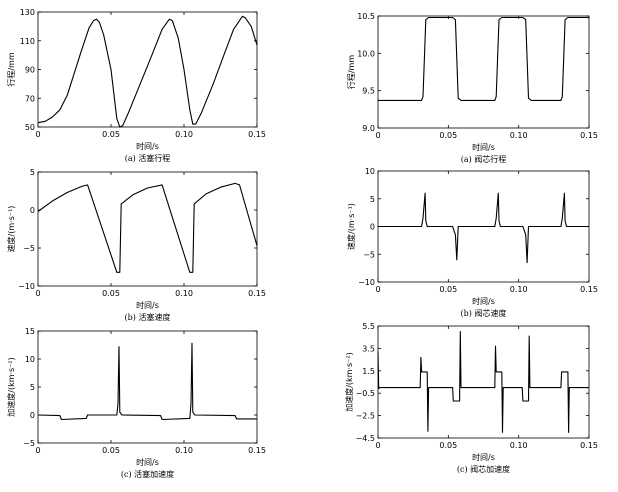  I want to click on valve-velocity-series-line, so click(483, 228).